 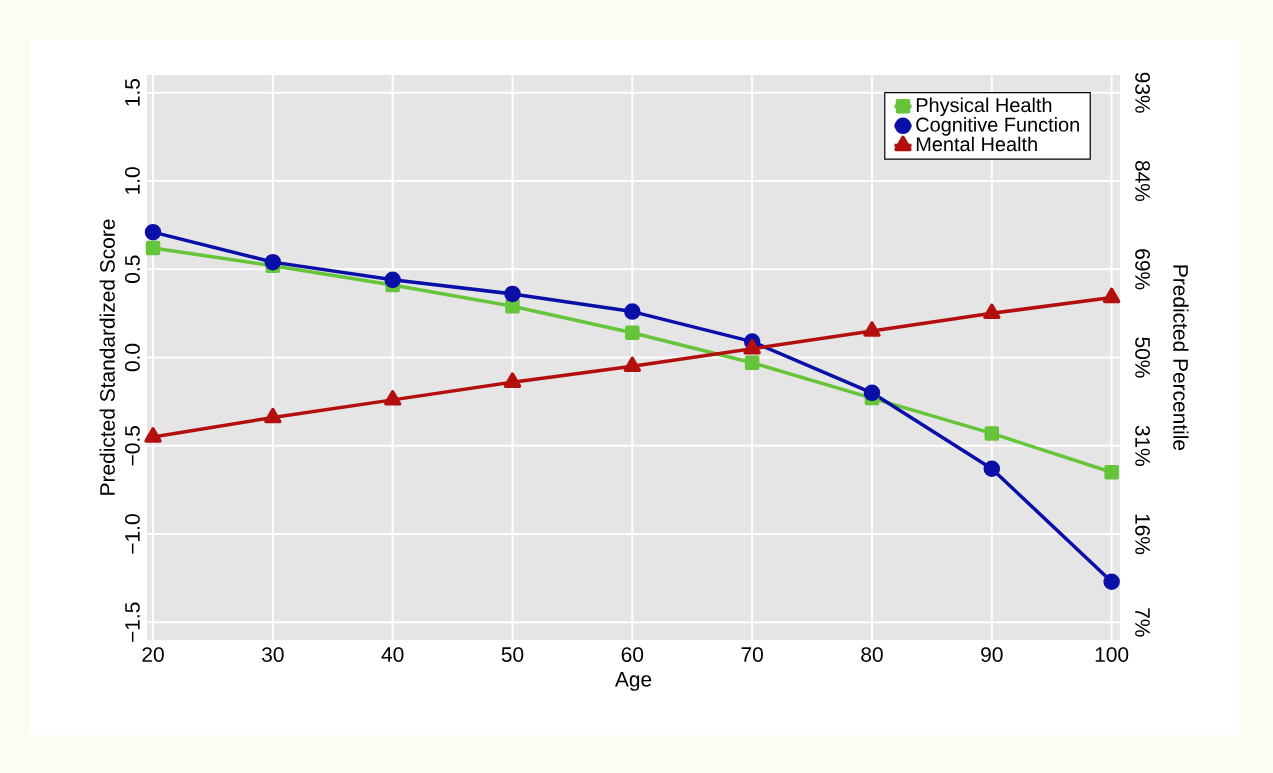 What do you see at coordinates (132, 357) in the screenshot?
I see `y-tick-label: 0.0` at bounding box center [132, 357].